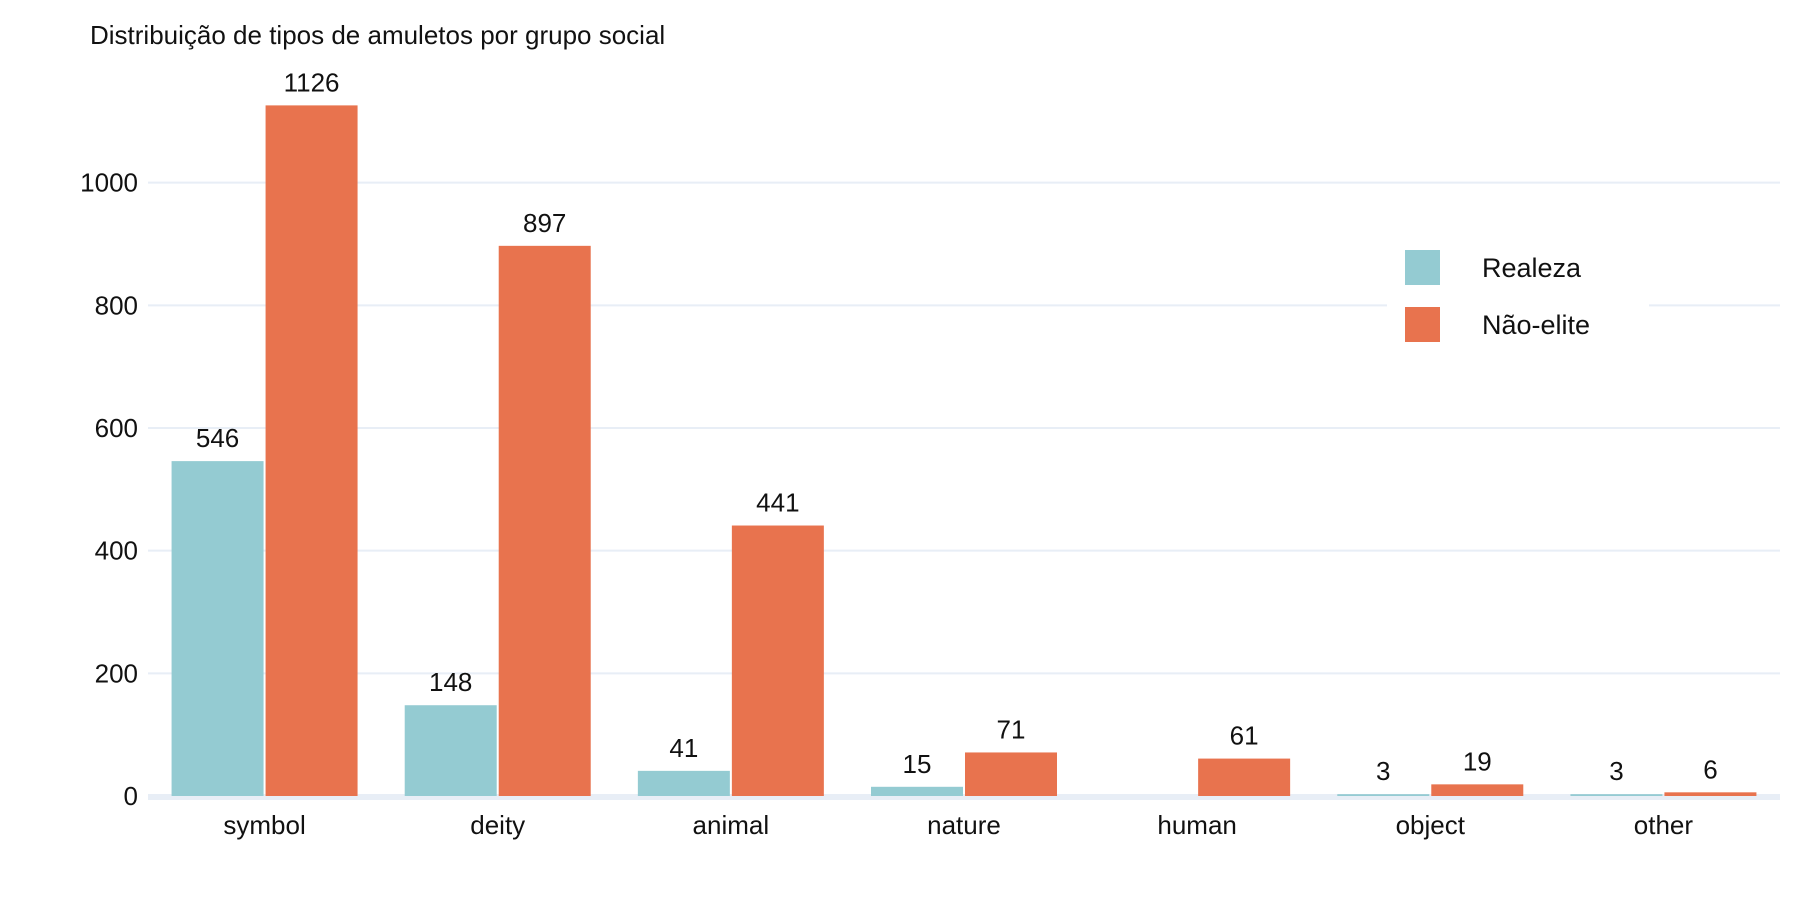 The height and width of the screenshot is (900, 1800). I want to click on bar-n-o-elite-symbol, so click(311, 451).